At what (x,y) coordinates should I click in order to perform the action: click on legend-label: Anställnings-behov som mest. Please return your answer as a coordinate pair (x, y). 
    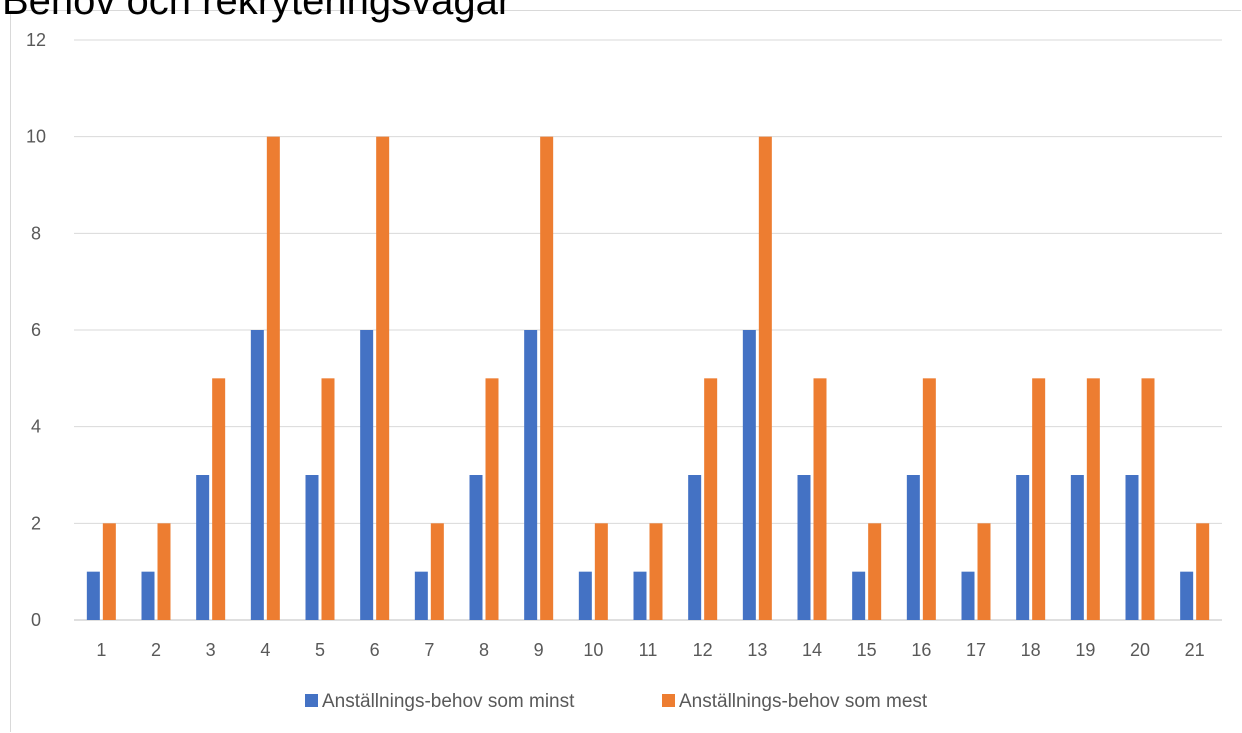
    Looking at the image, I should click on (803, 701).